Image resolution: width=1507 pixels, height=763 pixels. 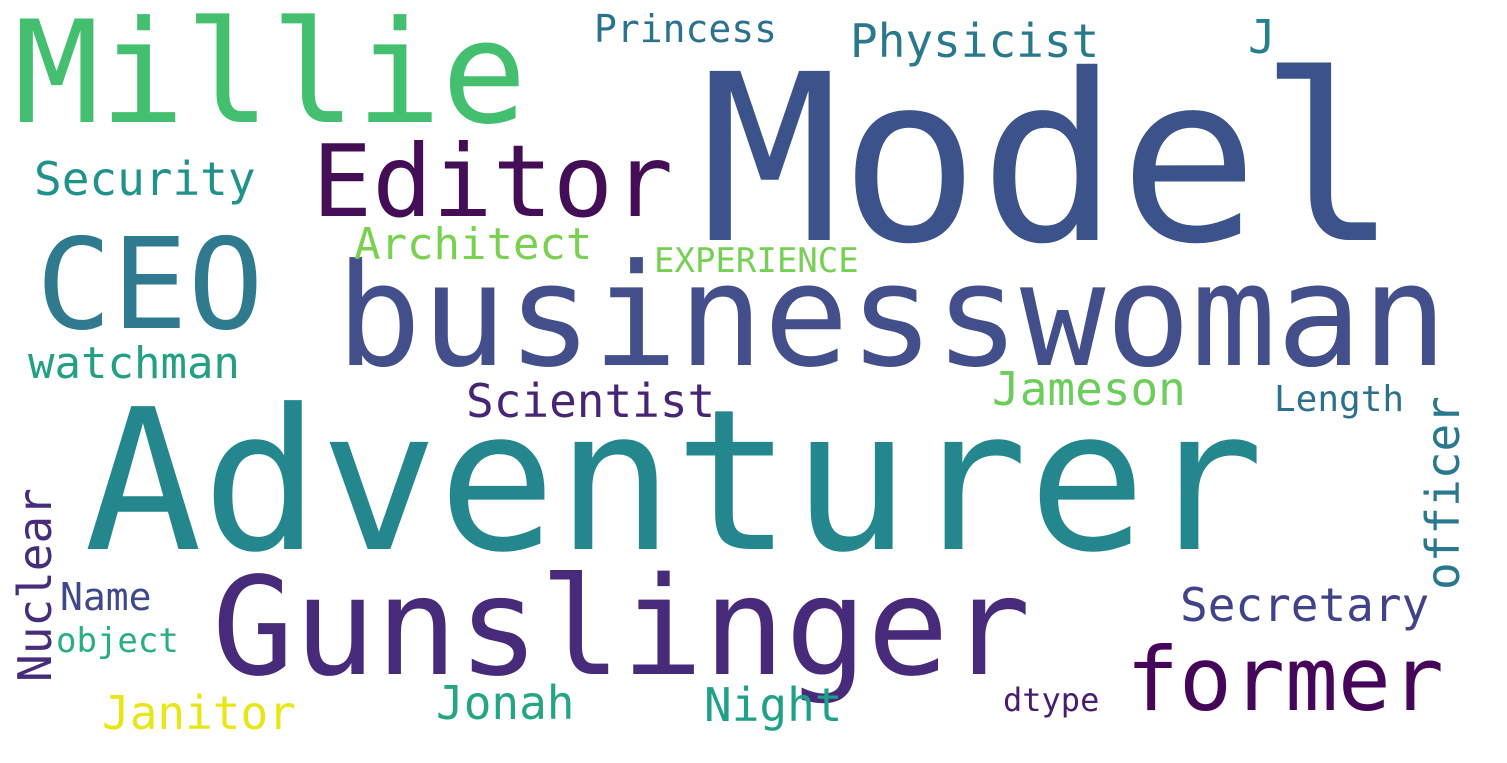 I want to click on word-j: J, so click(x=1262, y=37).